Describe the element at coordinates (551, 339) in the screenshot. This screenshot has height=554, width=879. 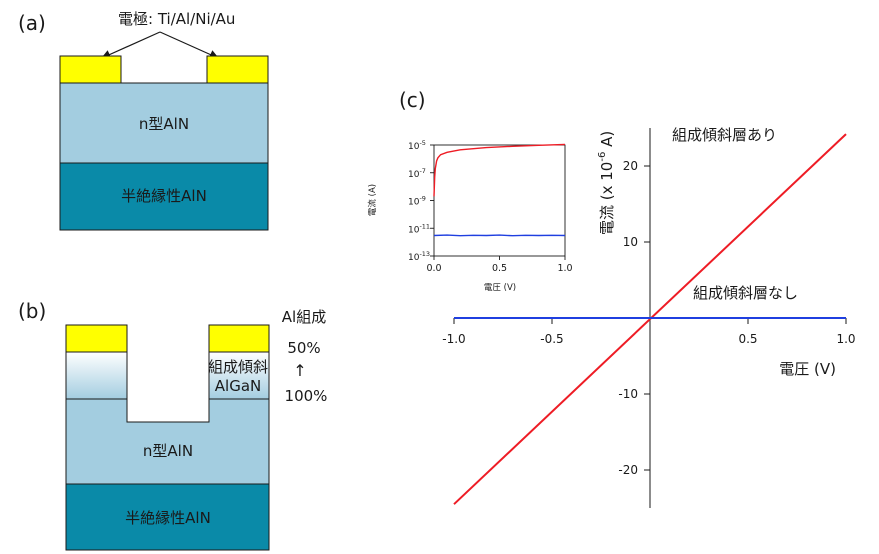
I see `main-x-tick-label: -0.5` at that location.